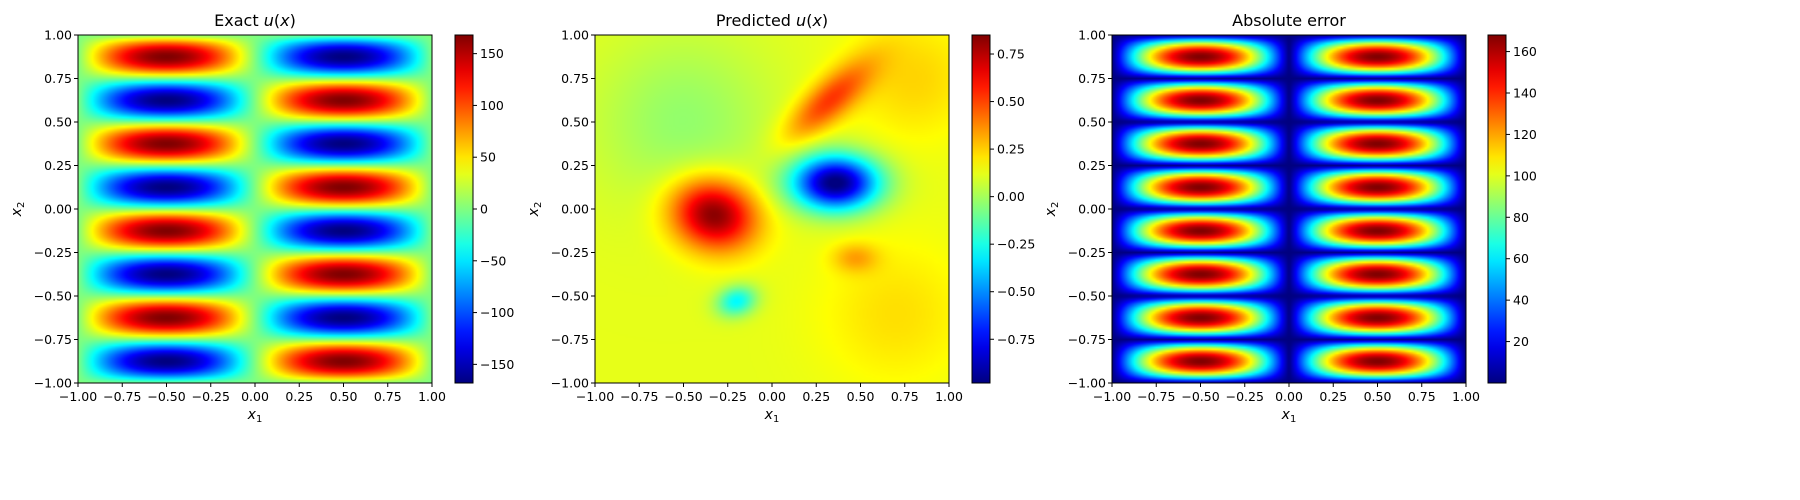 This screenshot has height=500, width=1800. I want to click on colorbar-tick-label: −50, so click(493, 260).